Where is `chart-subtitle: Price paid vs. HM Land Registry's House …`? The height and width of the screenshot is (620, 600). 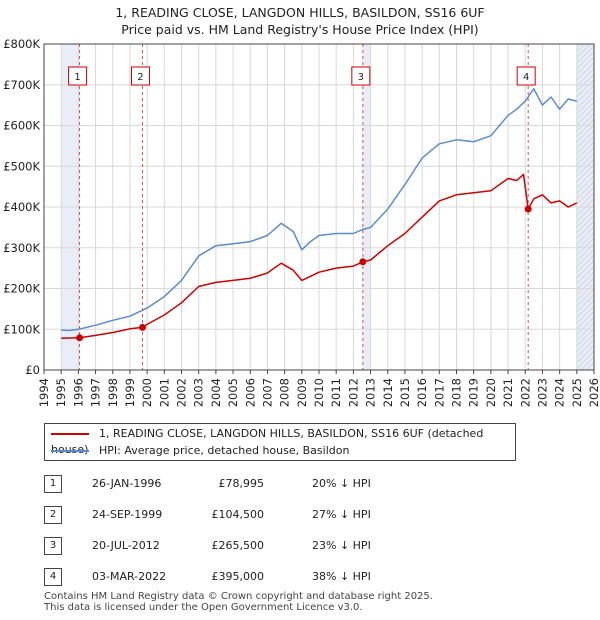
chart-subtitle: Price paid vs. HM Land Registry's House … is located at coordinates (300, 29).